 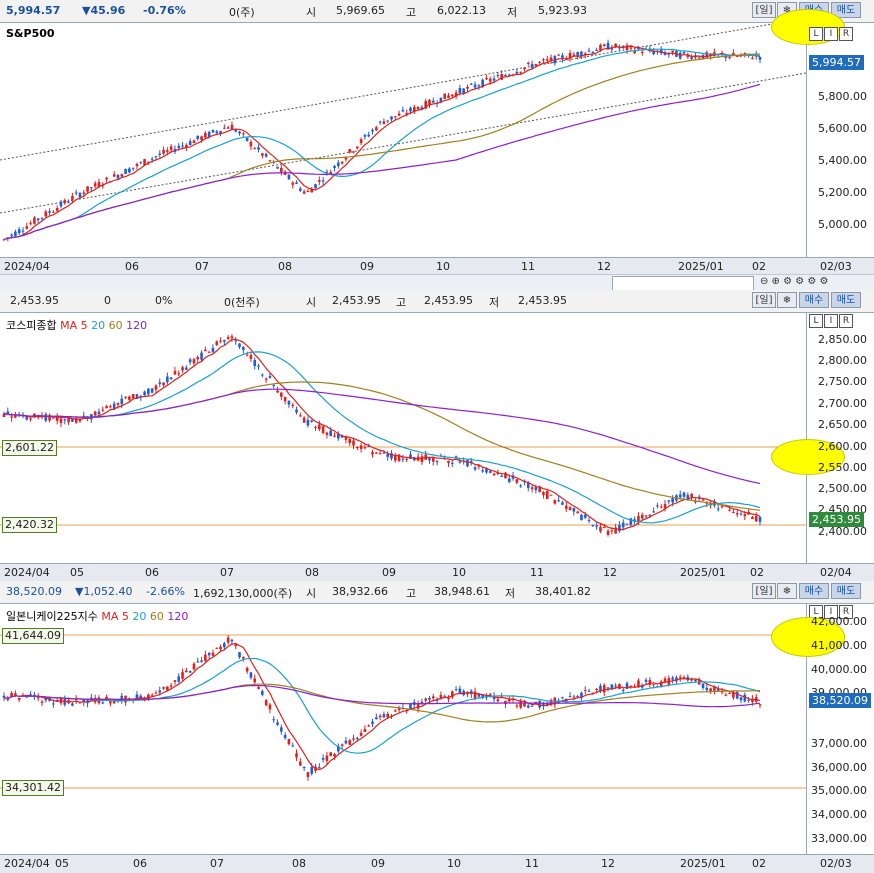 I want to click on kospi-period-button: [일], so click(x=764, y=300).